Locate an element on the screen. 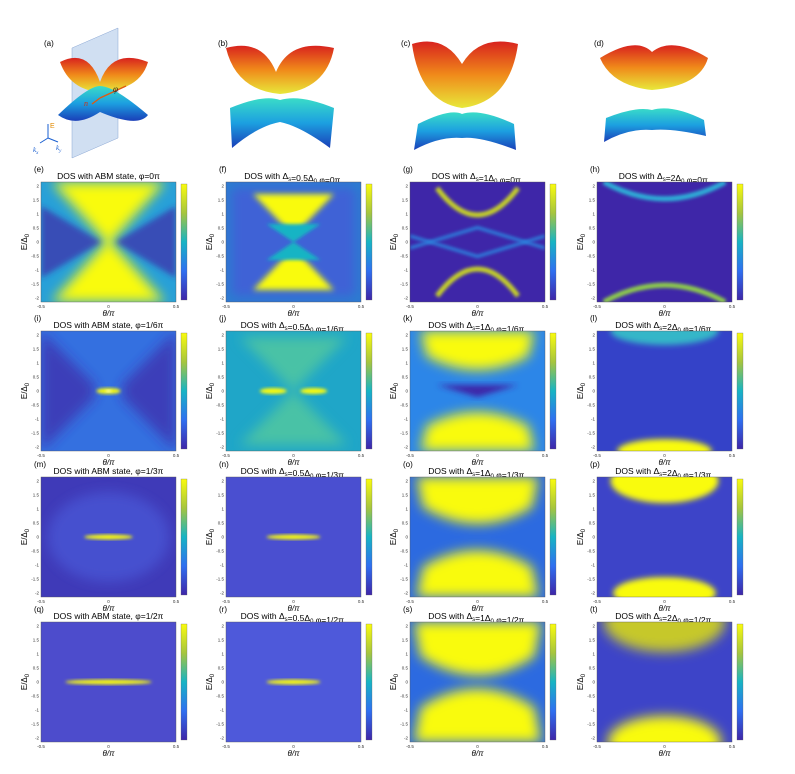  axes-triad-icon: E kx ky is located at coordinates (47, 139).